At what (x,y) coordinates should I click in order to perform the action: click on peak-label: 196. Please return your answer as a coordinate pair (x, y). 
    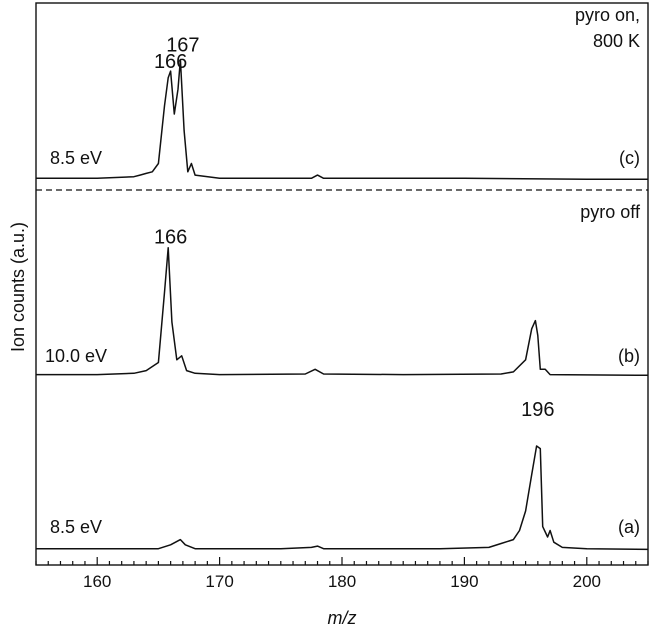
    Looking at the image, I should click on (537, 410).